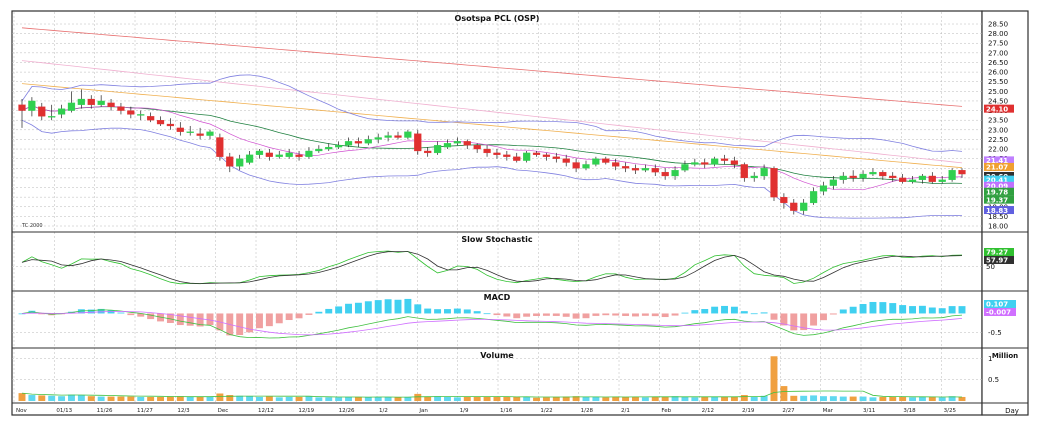  Describe the element at coordinates (995, 333) in the screenshot. I see `macd-tick-label: -0.5` at that location.